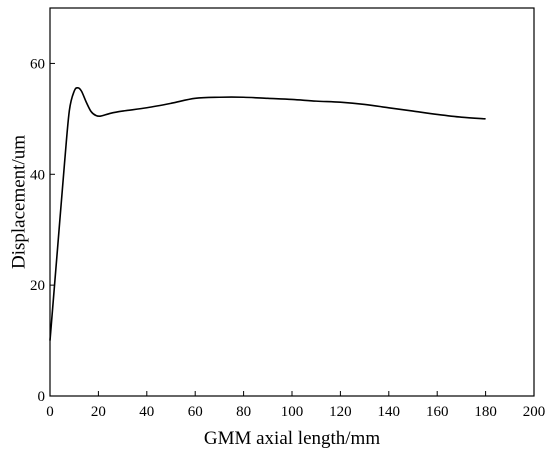  I want to click on y-axis-title: Displacement/um, so click(18, 202).